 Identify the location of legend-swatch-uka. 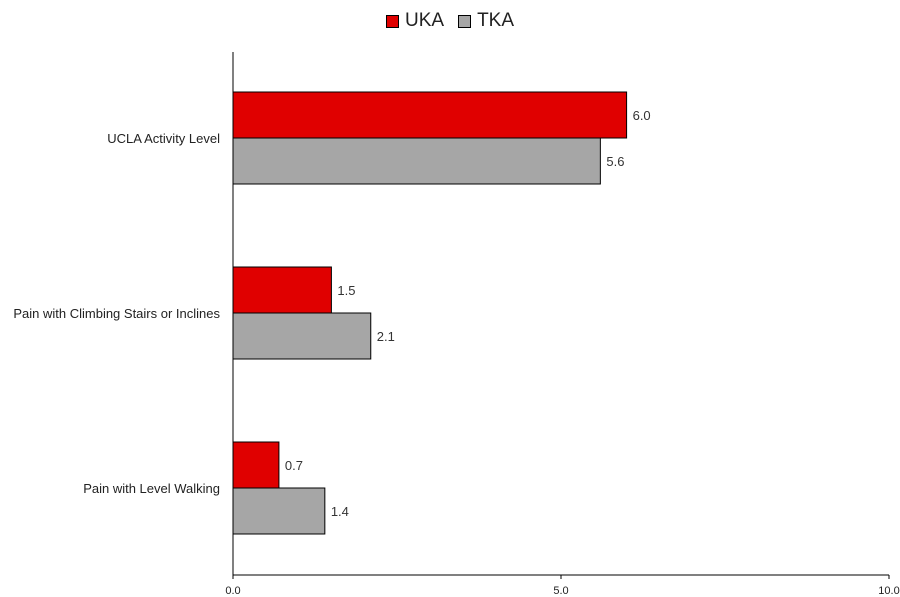
(392, 21).